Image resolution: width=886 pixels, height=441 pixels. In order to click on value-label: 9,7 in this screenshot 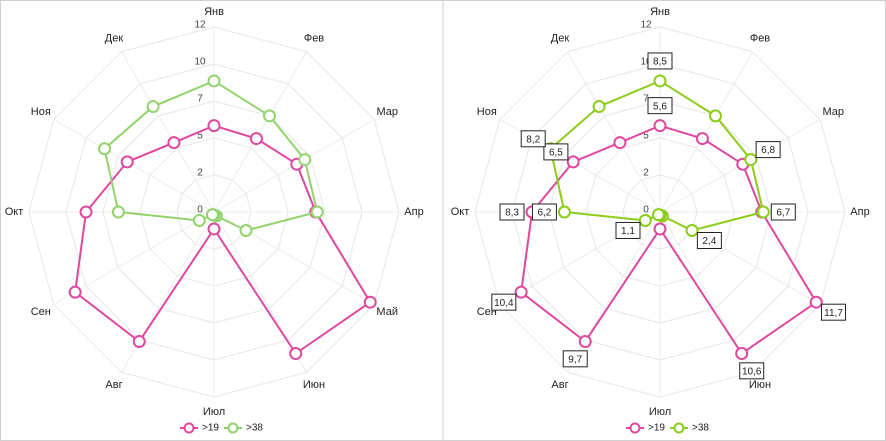, I will do `click(575, 359)`.